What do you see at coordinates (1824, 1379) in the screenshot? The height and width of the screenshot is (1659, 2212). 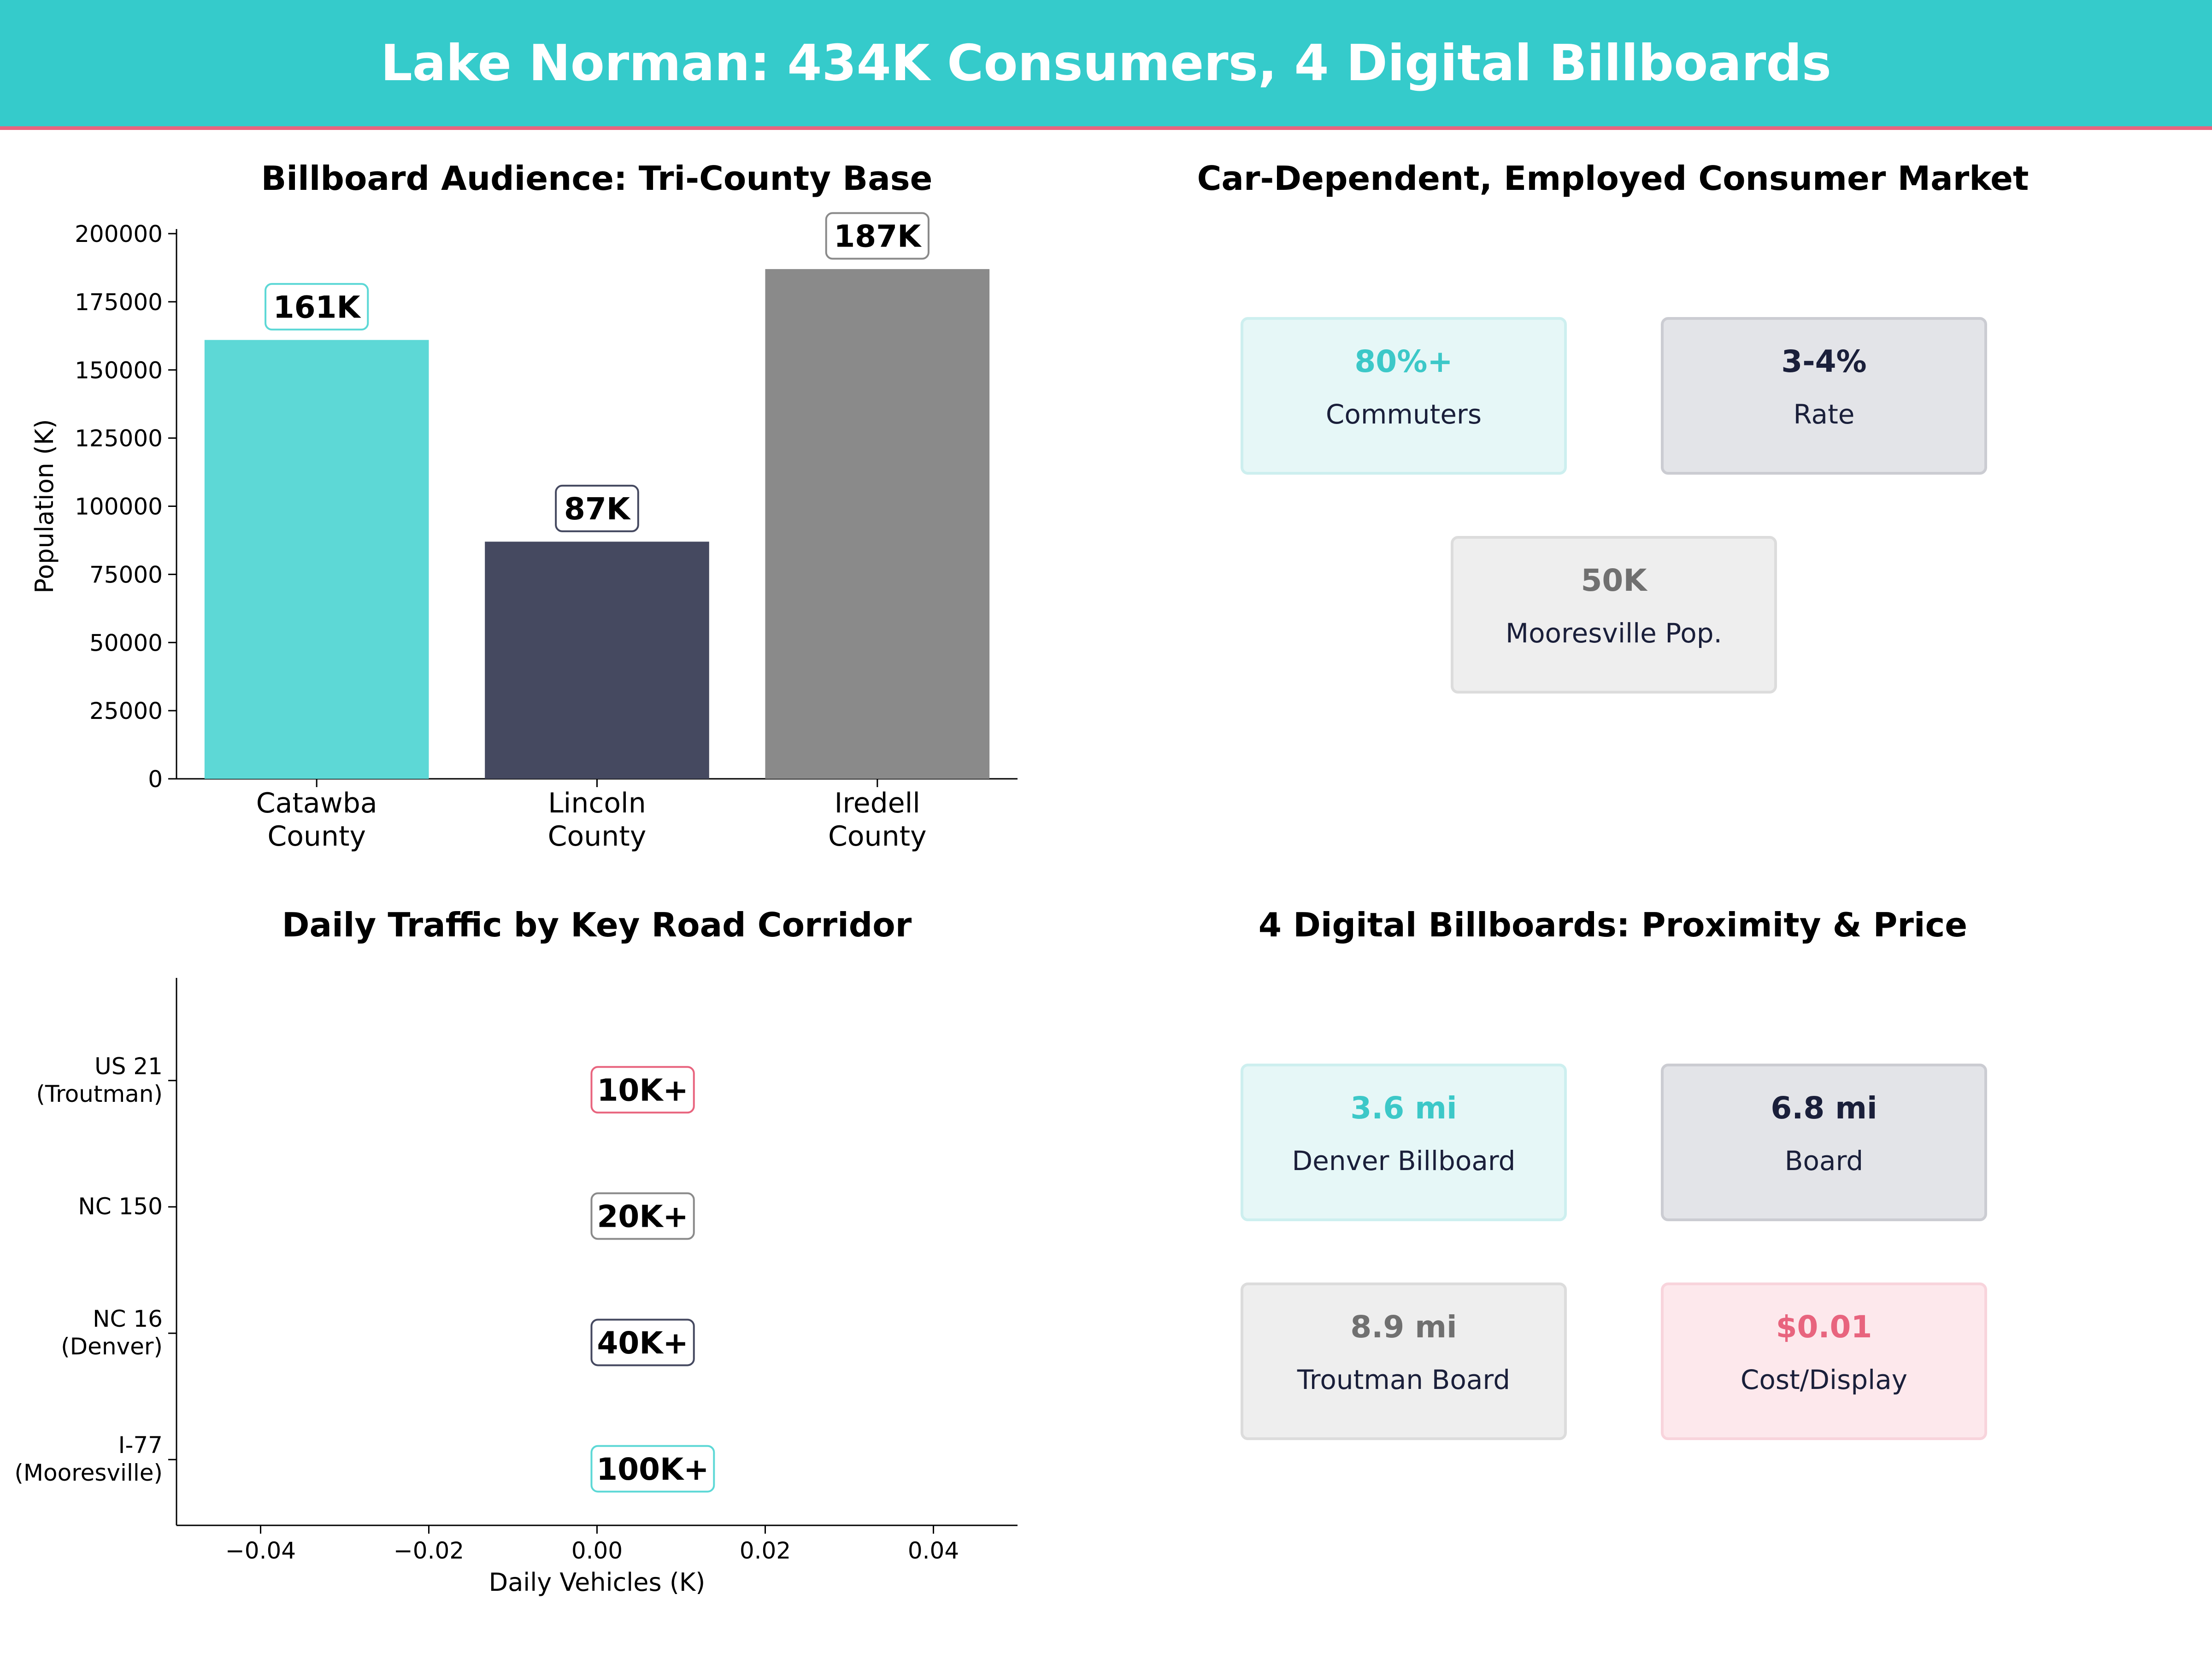 I see `cost-per-display-label: Cost/Display` at bounding box center [1824, 1379].